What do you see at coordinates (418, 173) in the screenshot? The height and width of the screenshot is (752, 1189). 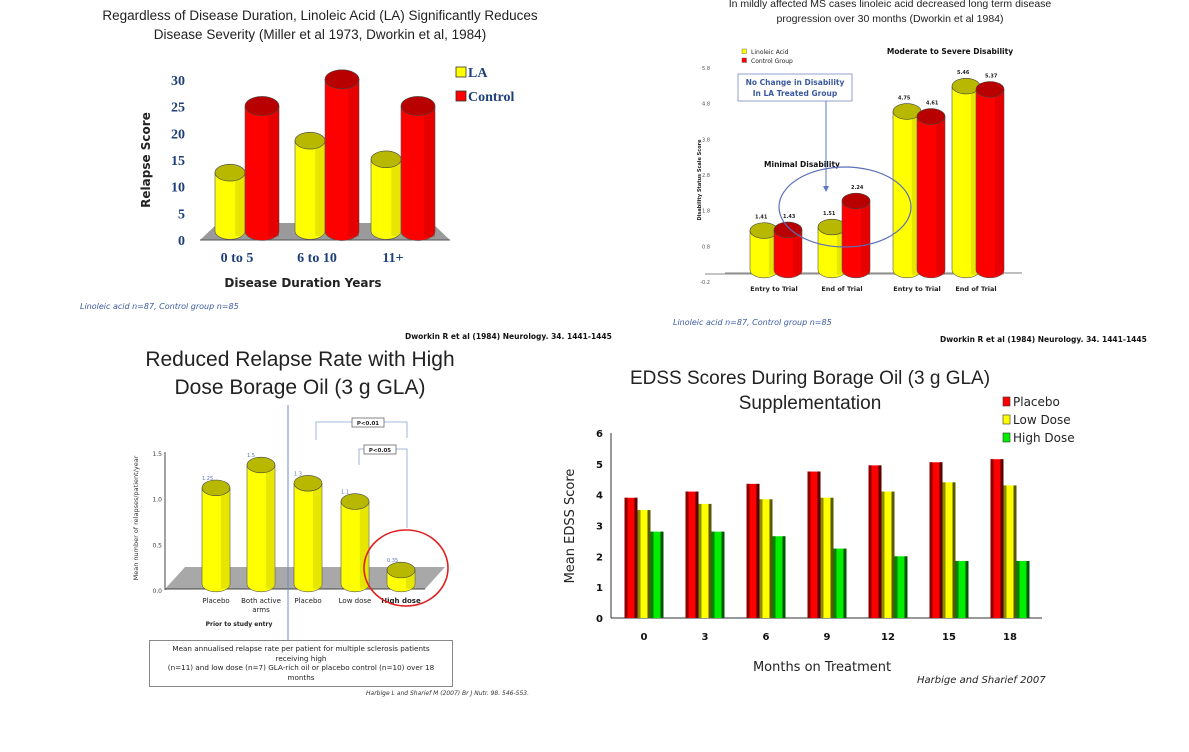 I see `chart0-bar-control-2-body` at bounding box center [418, 173].